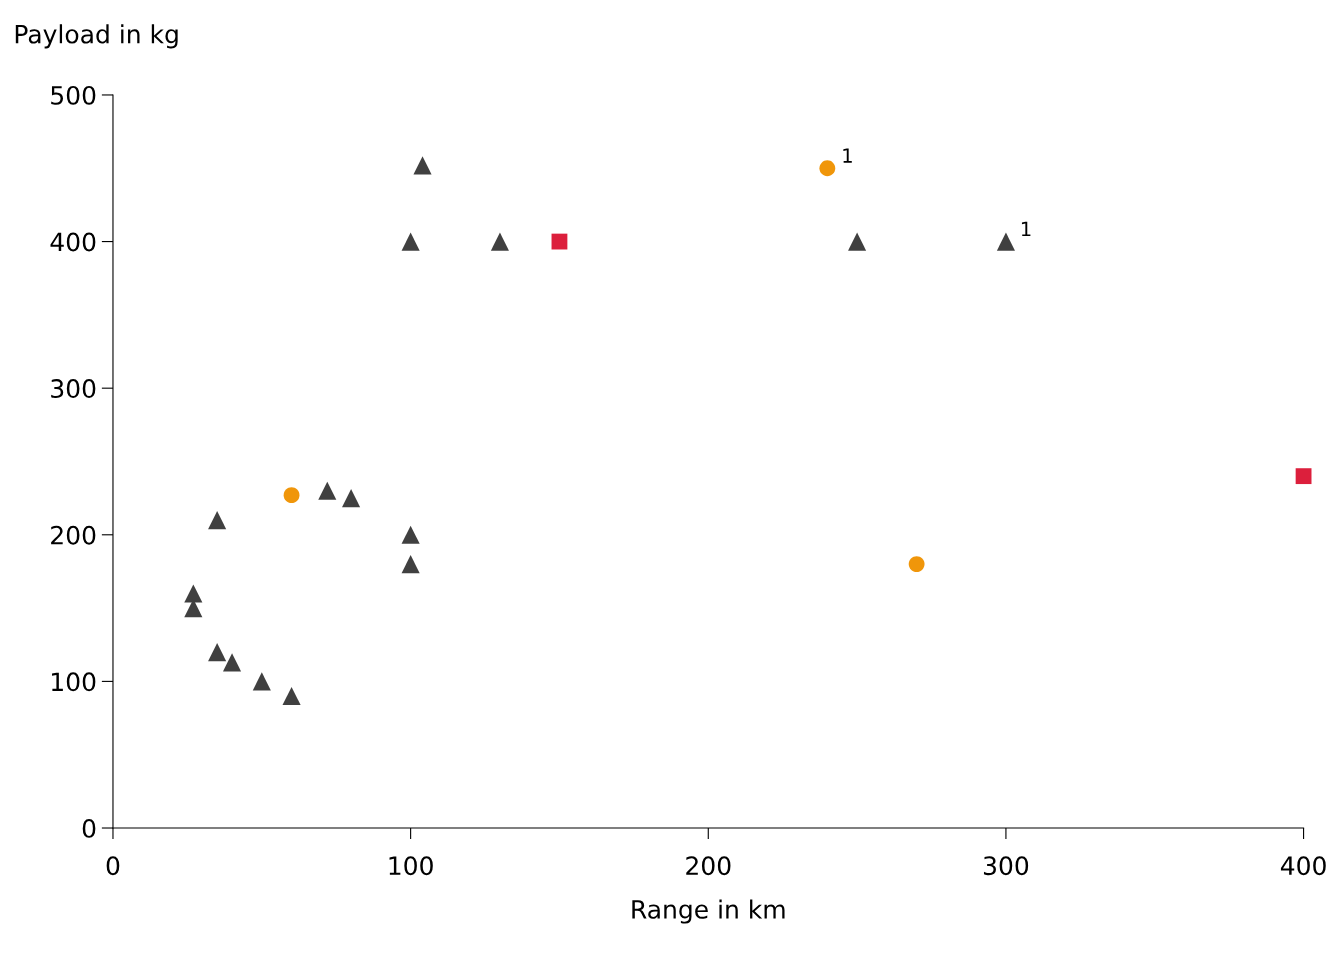 The image size is (1337, 969). What do you see at coordinates (73, 242) in the screenshot?
I see `y-tick-label: 400` at bounding box center [73, 242].